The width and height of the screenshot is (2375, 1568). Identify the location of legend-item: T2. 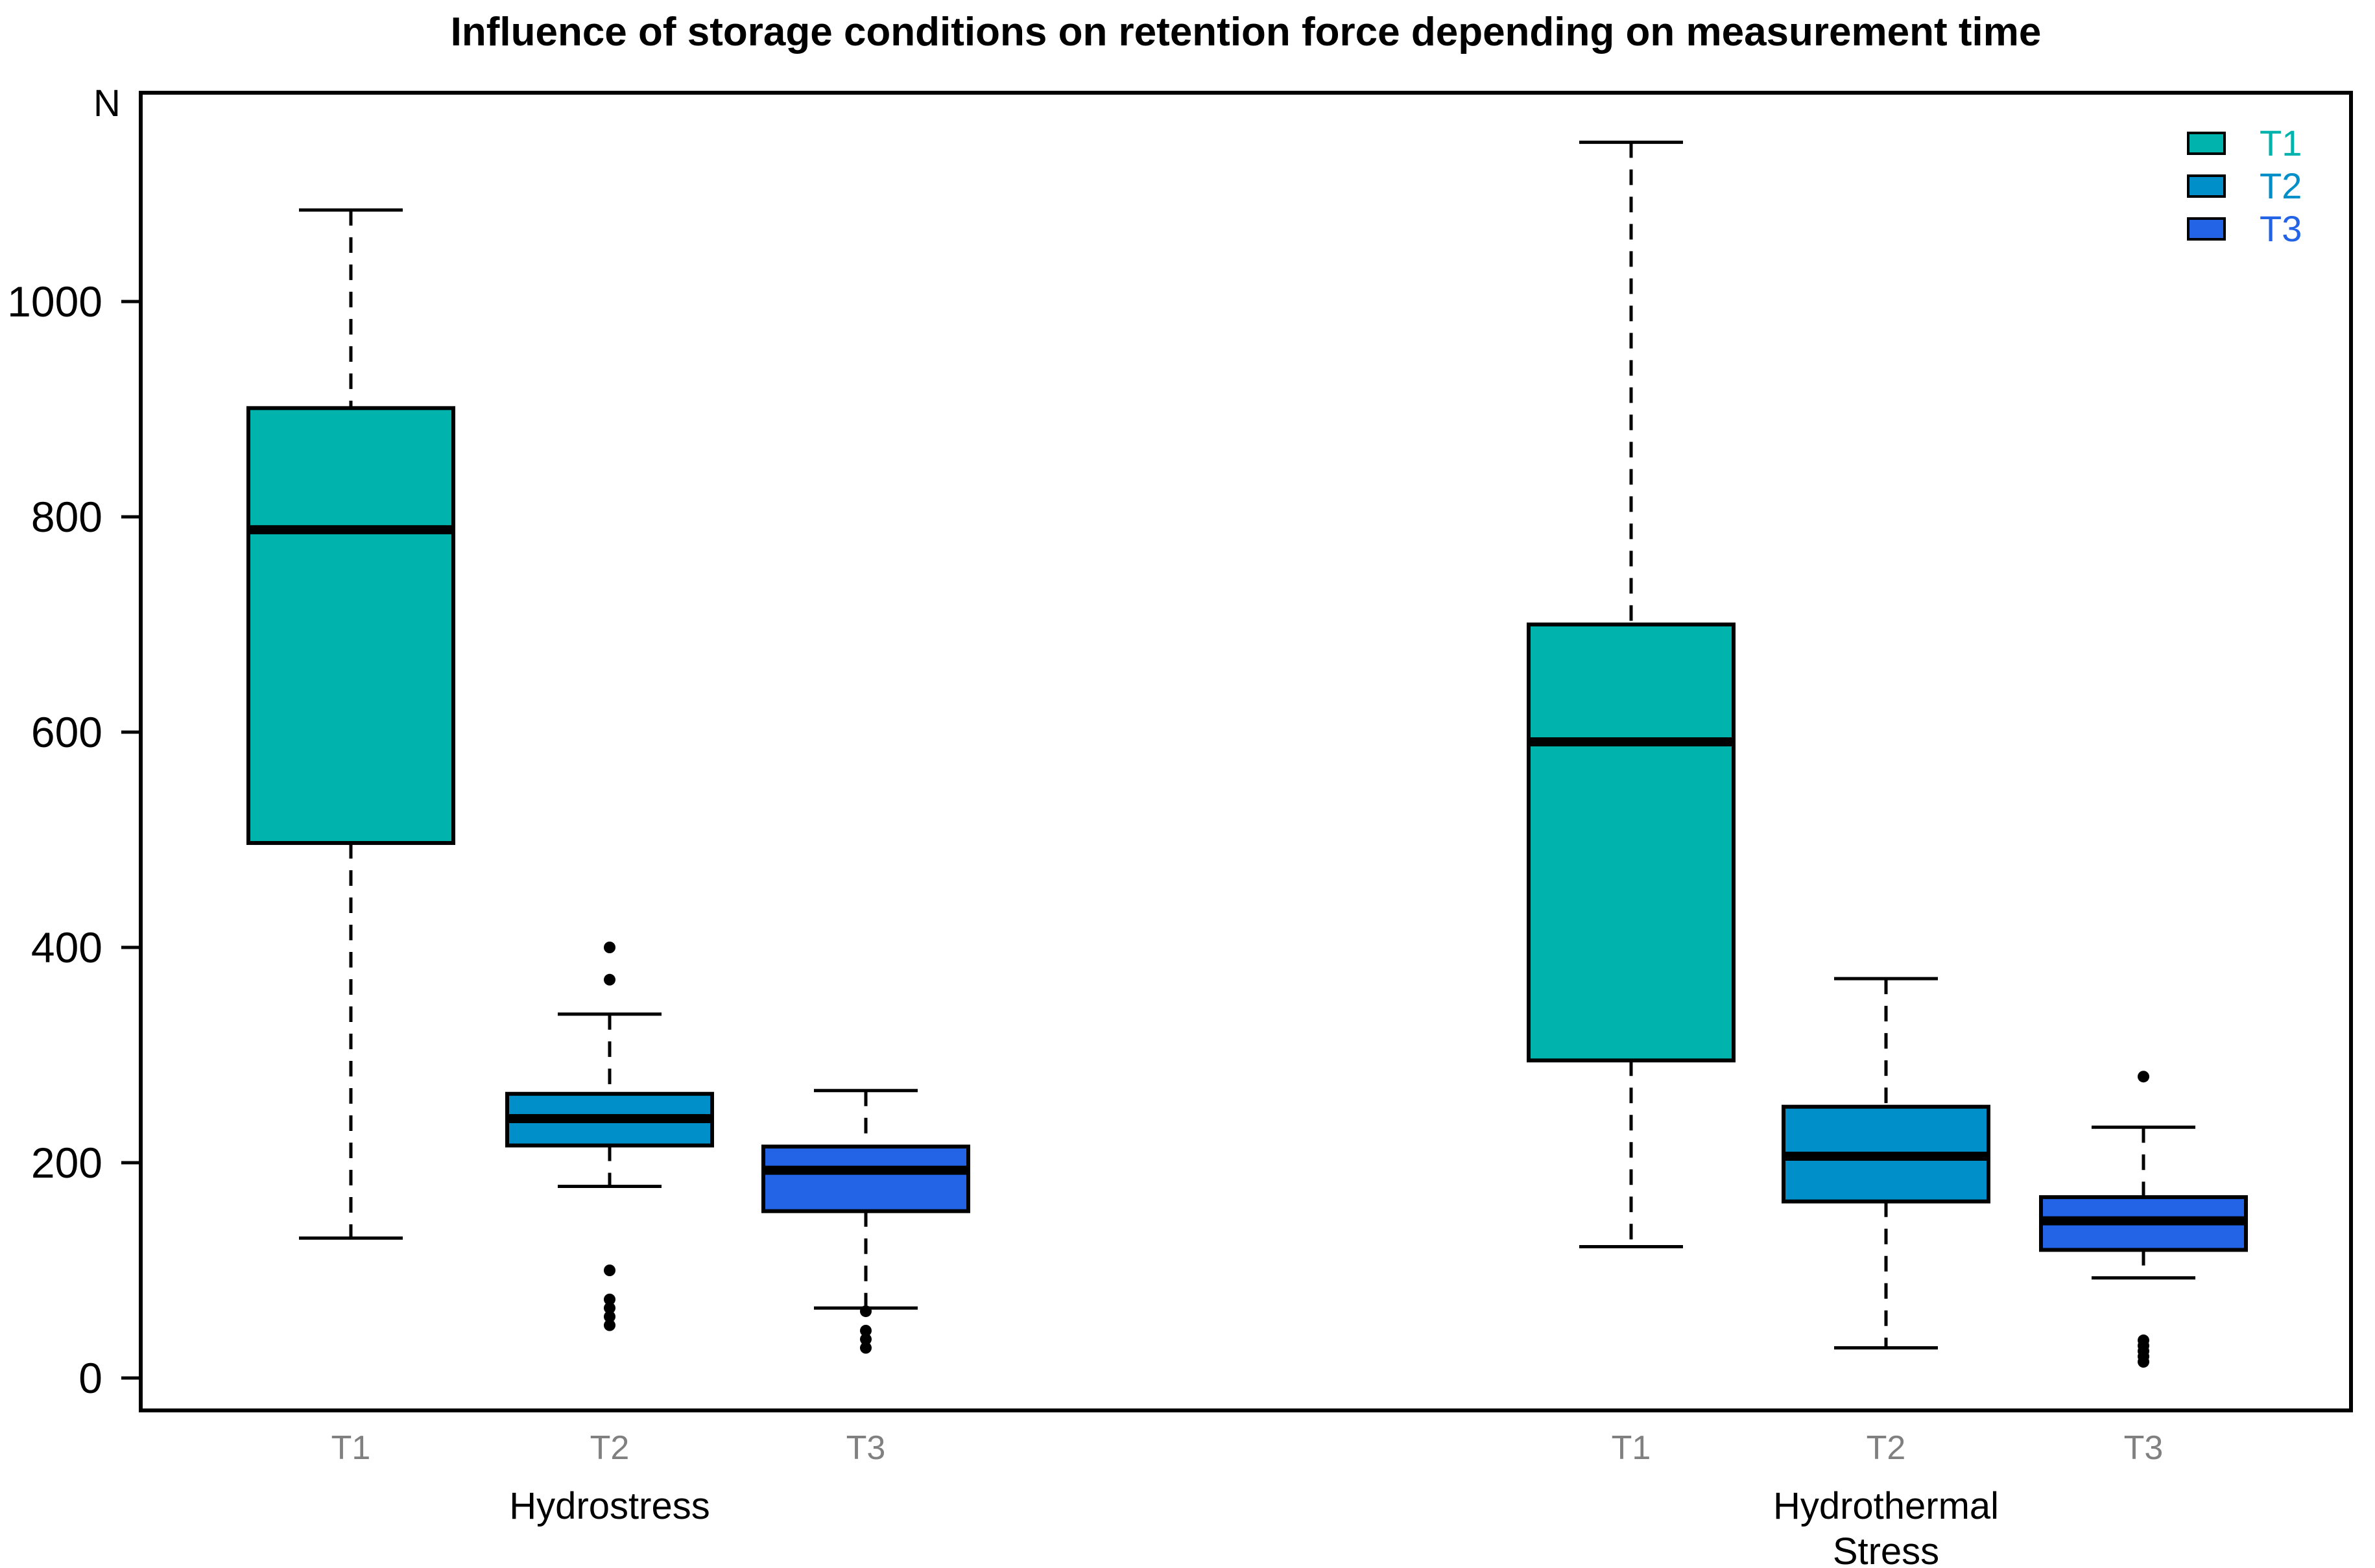
(2244, 186).